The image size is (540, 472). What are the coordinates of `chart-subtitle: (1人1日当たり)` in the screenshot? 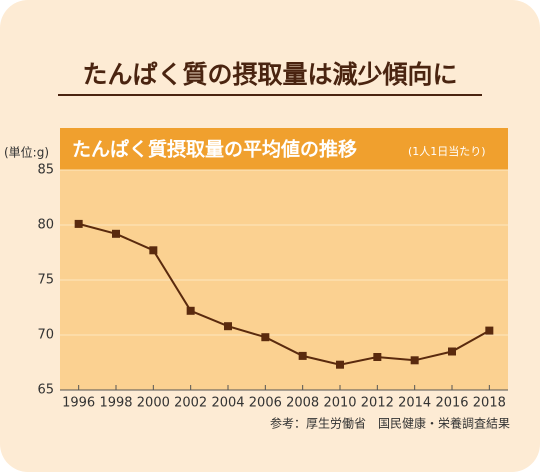 It's located at (447, 151).